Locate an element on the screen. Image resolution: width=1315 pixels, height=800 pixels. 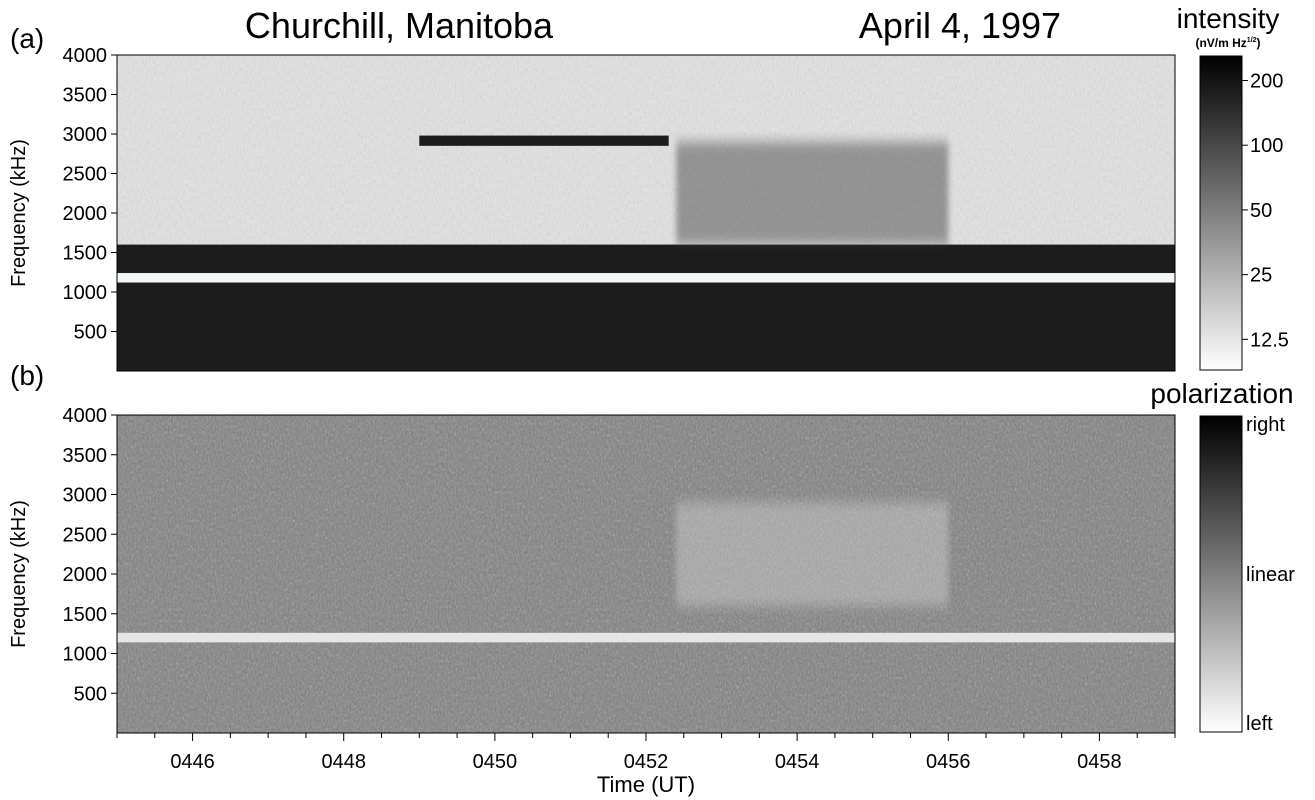
colorbar-b is located at coordinates (1221, 574).